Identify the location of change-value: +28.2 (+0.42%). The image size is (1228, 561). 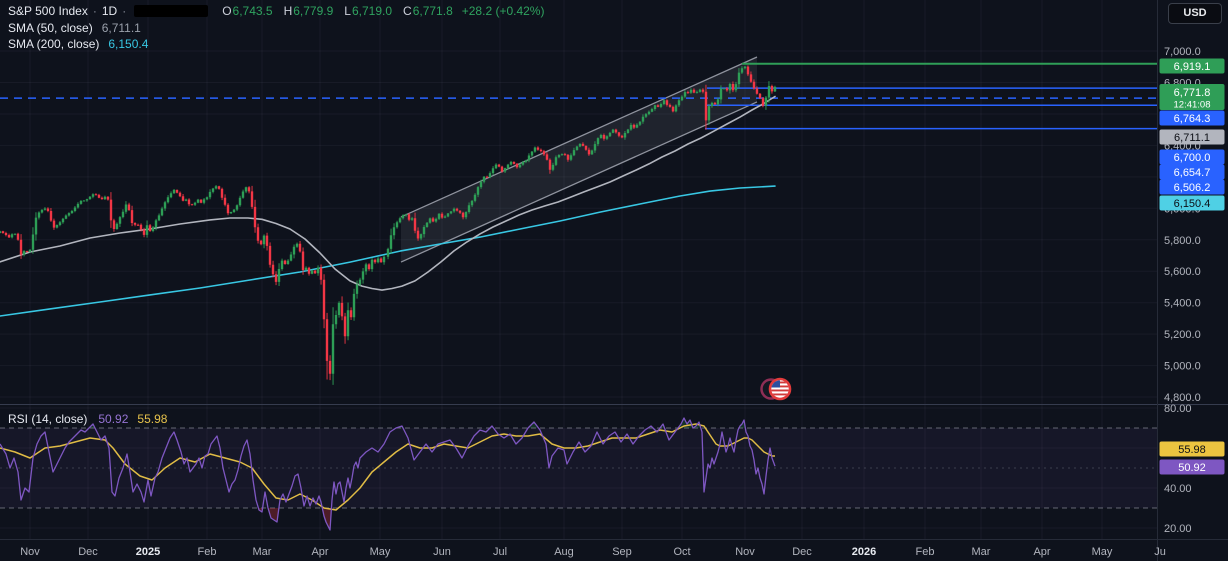
(503, 11).